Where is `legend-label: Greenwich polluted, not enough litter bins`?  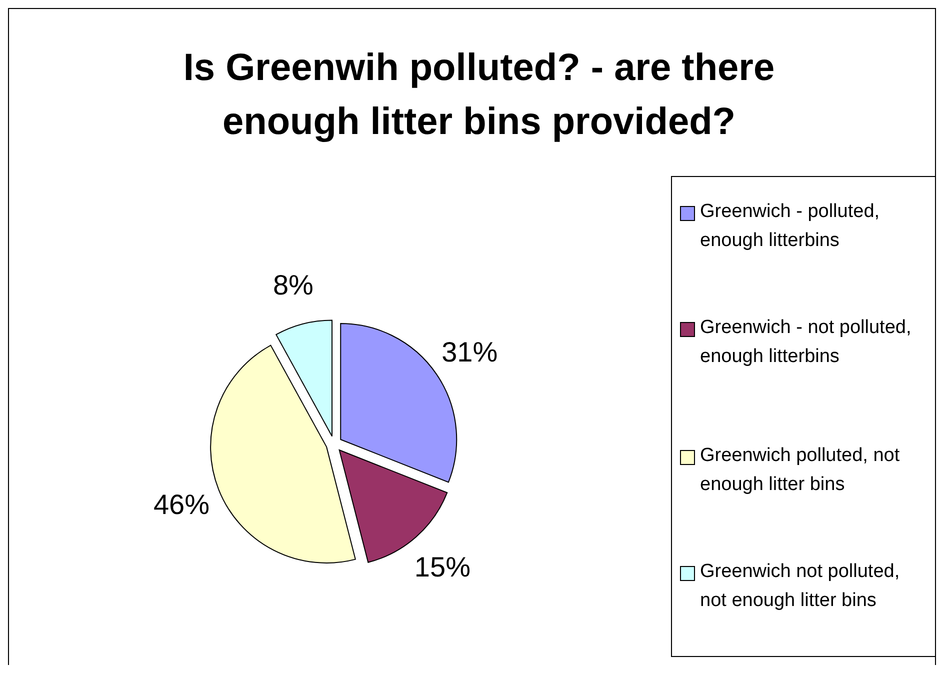 legend-label: Greenwich polluted, not enough litter bins is located at coordinates (800, 470).